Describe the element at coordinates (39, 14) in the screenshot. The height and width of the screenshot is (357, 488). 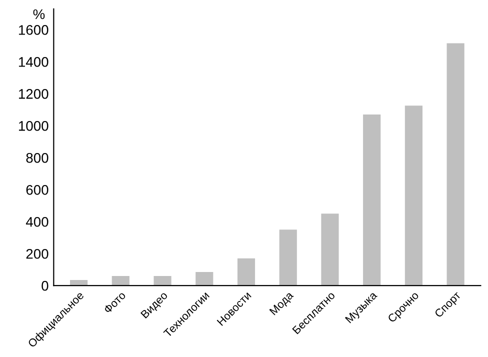
I see `y-axis-title: %` at that location.